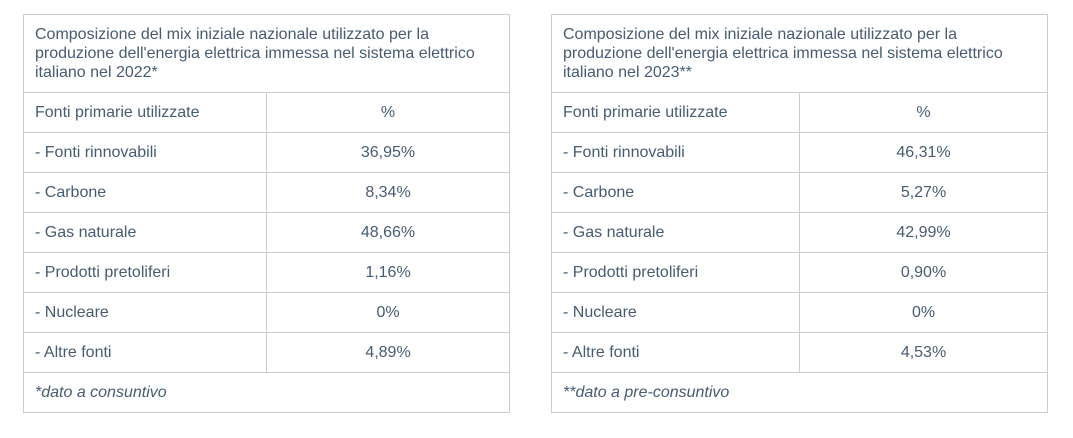  I want to click on table-row: - Carbone 5,27%, so click(799, 192).